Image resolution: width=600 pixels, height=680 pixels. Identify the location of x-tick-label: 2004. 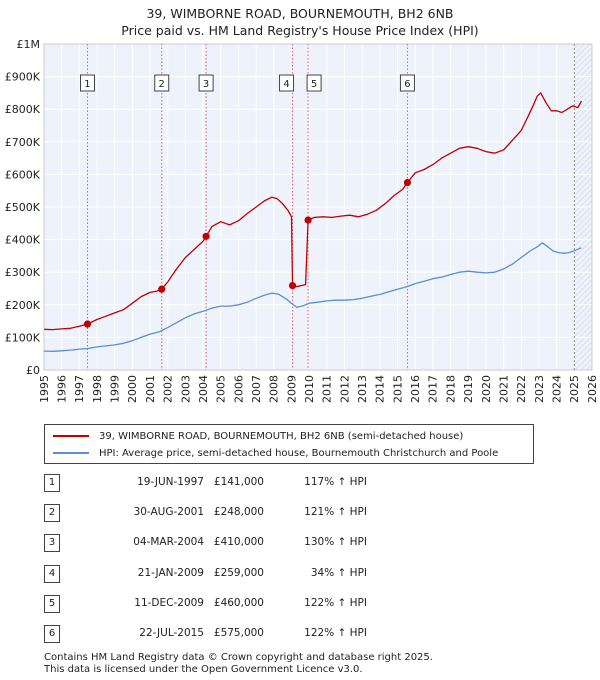
(203, 389).